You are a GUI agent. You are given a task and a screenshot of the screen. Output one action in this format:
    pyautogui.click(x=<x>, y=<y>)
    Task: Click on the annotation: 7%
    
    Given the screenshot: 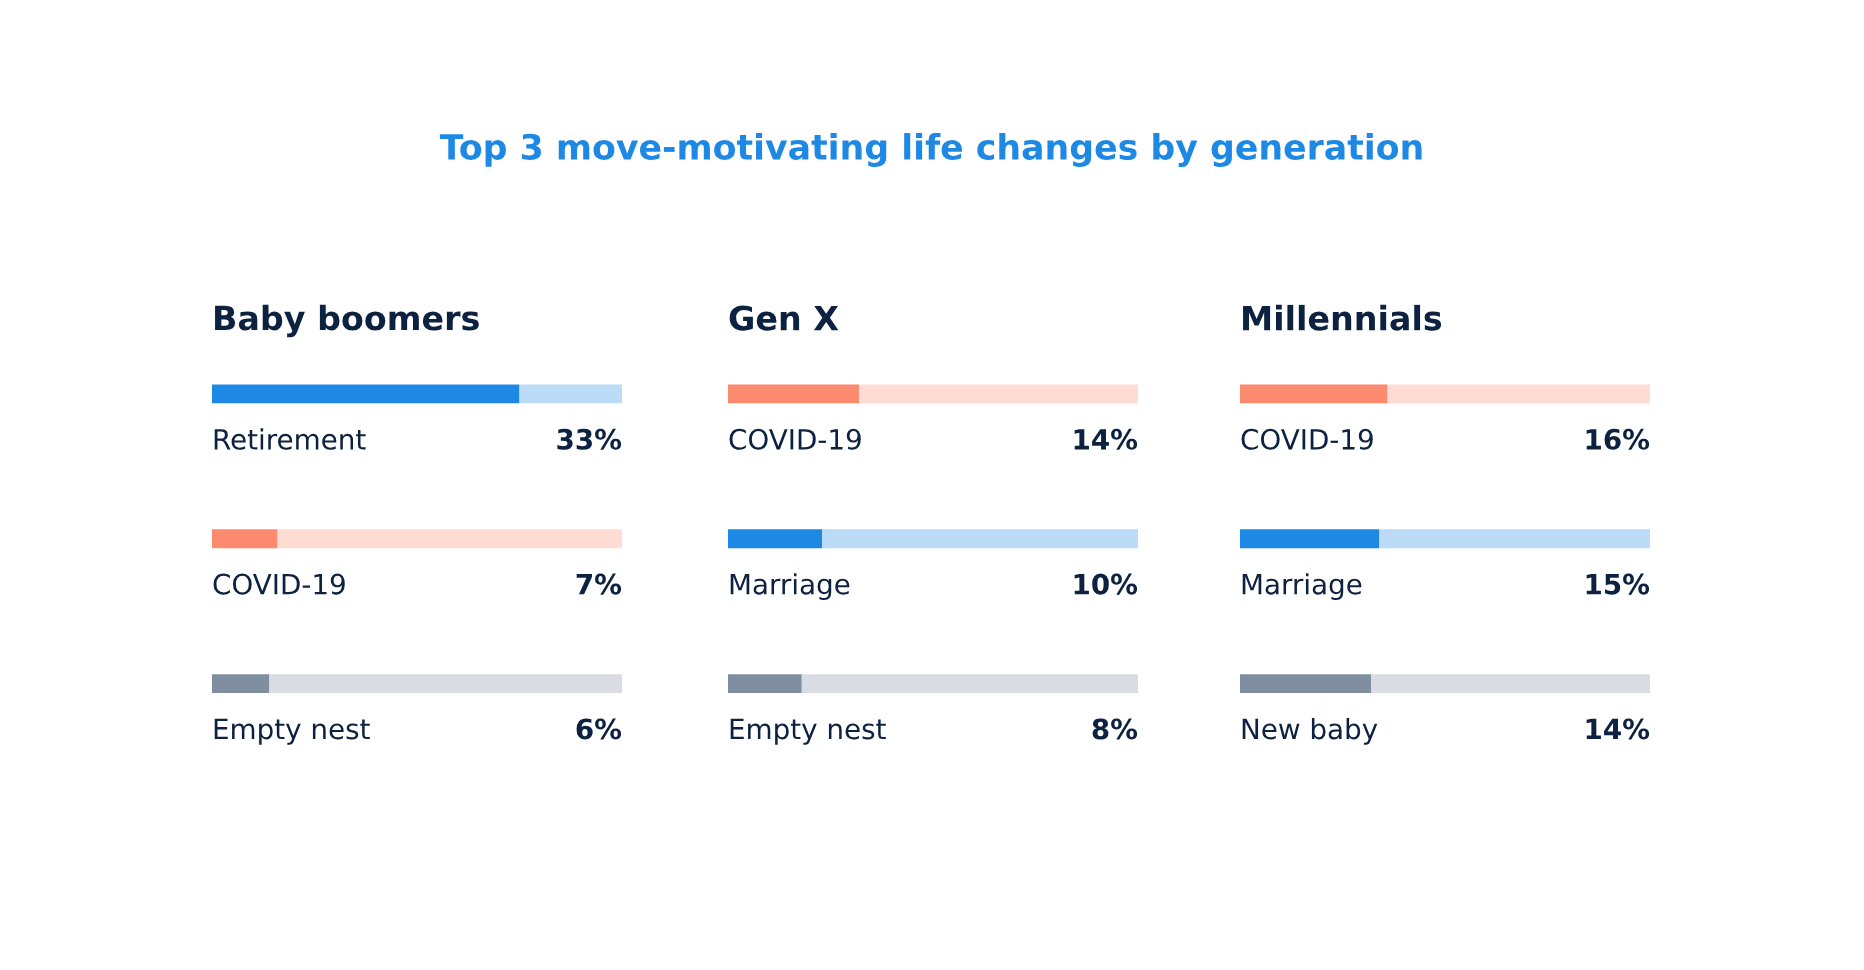 What is the action you would take?
    pyautogui.click(x=599, y=584)
    